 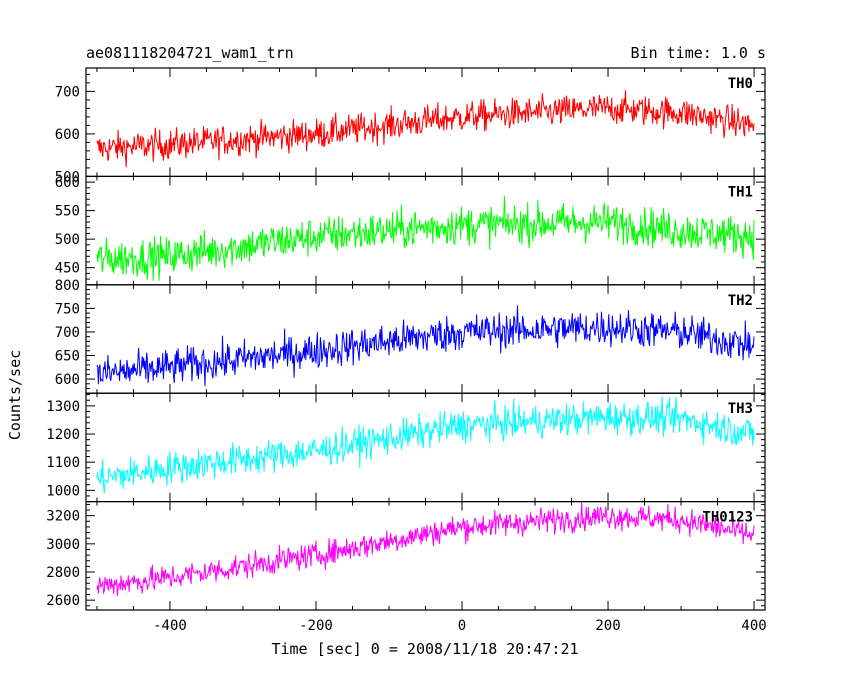 I want to click on y-tick-label: 550, so click(x=67, y=212).